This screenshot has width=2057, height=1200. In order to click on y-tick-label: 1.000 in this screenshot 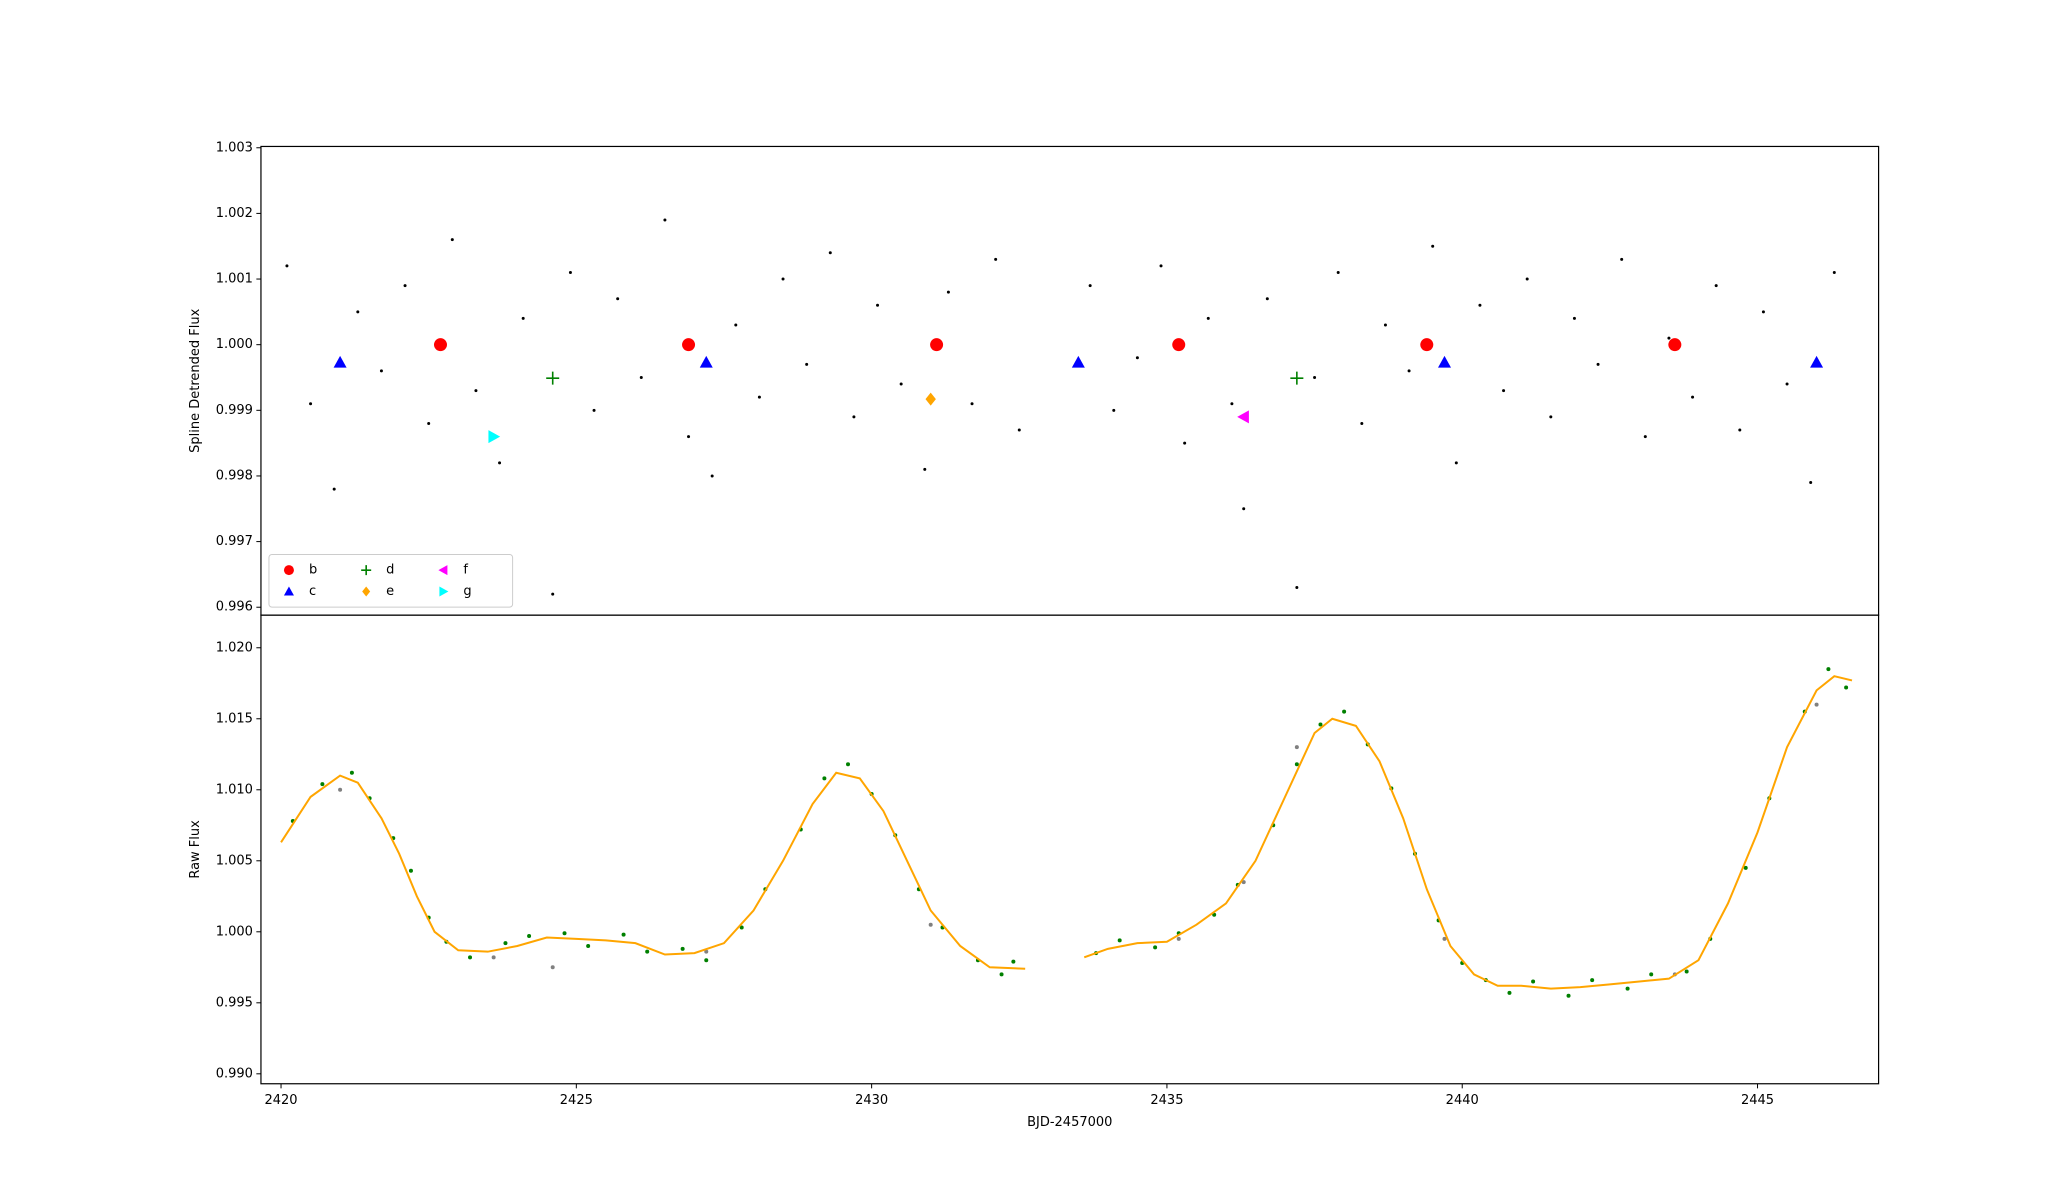, I will do `click(234, 931)`.